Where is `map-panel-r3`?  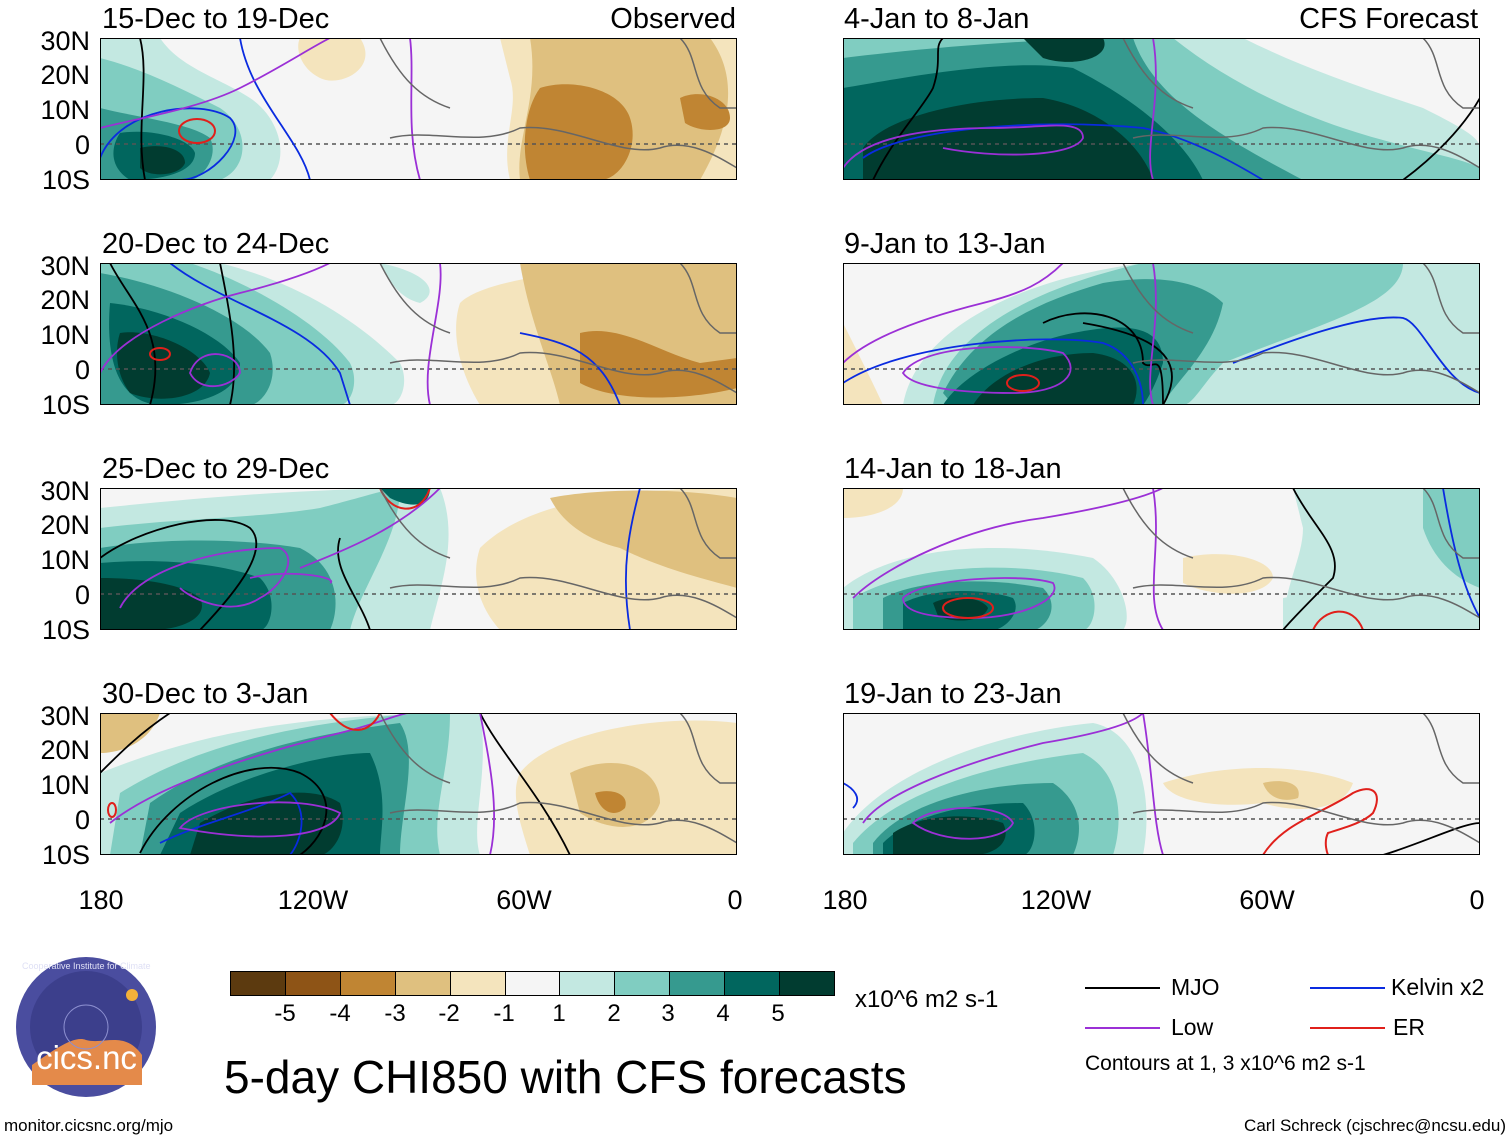 map-panel-r3 is located at coordinates (1161, 559).